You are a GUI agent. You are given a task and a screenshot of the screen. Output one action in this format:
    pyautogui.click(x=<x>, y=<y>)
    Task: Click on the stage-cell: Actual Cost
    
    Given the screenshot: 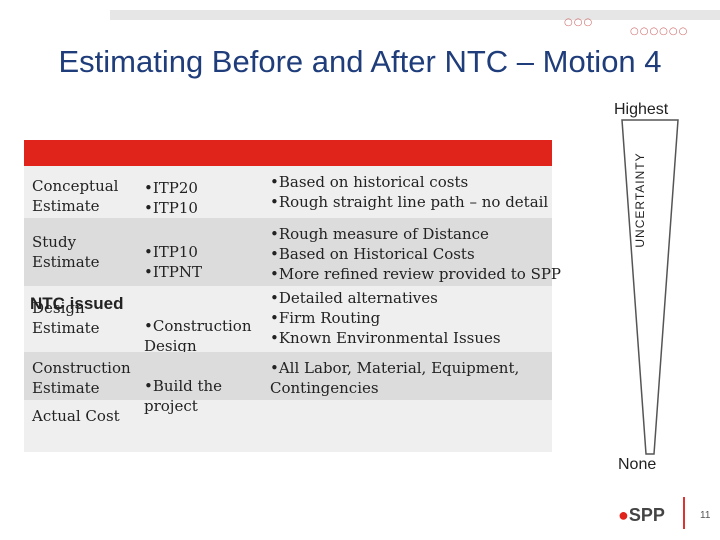 What is the action you would take?
    pyautogui.click(x=76, y=416)
    